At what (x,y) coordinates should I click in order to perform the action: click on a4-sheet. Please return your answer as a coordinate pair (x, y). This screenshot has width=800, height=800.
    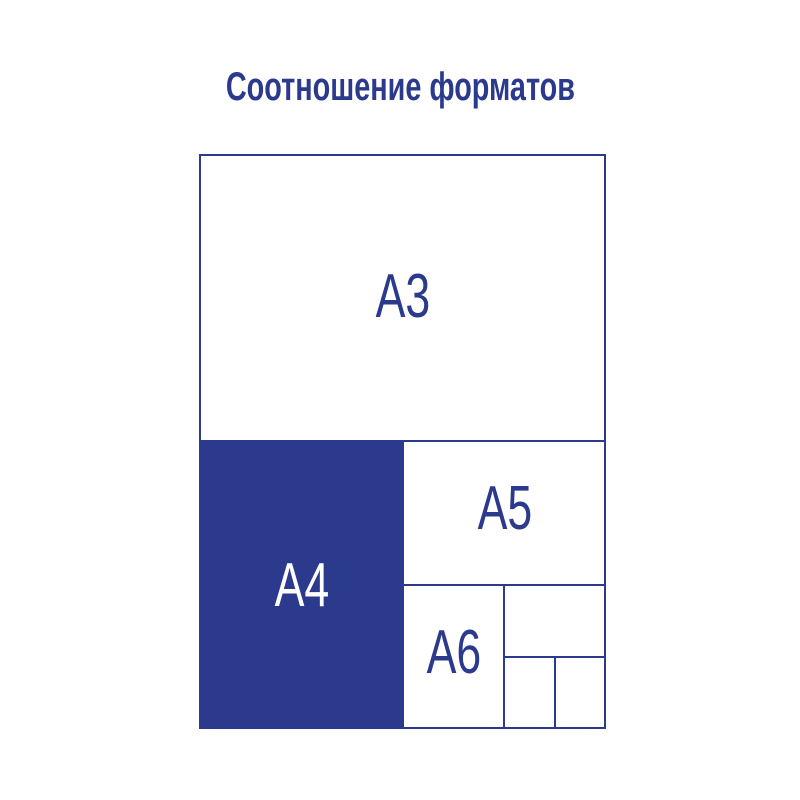
    Looking at the image, I should click on (301, 584).